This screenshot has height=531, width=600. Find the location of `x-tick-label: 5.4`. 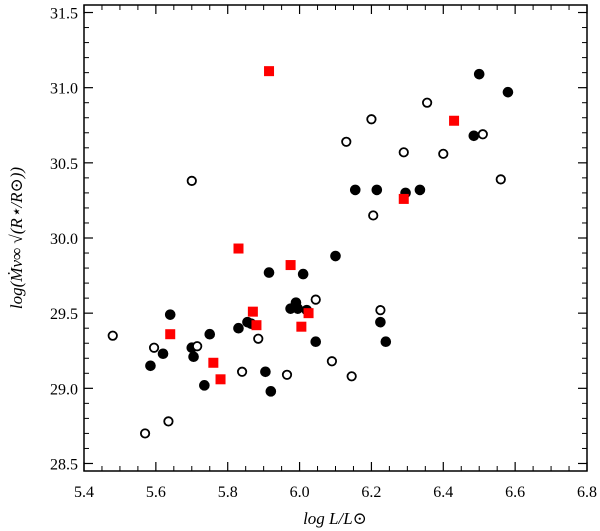

x-tick-label: 5.4 is located at coordinates (84, 492).